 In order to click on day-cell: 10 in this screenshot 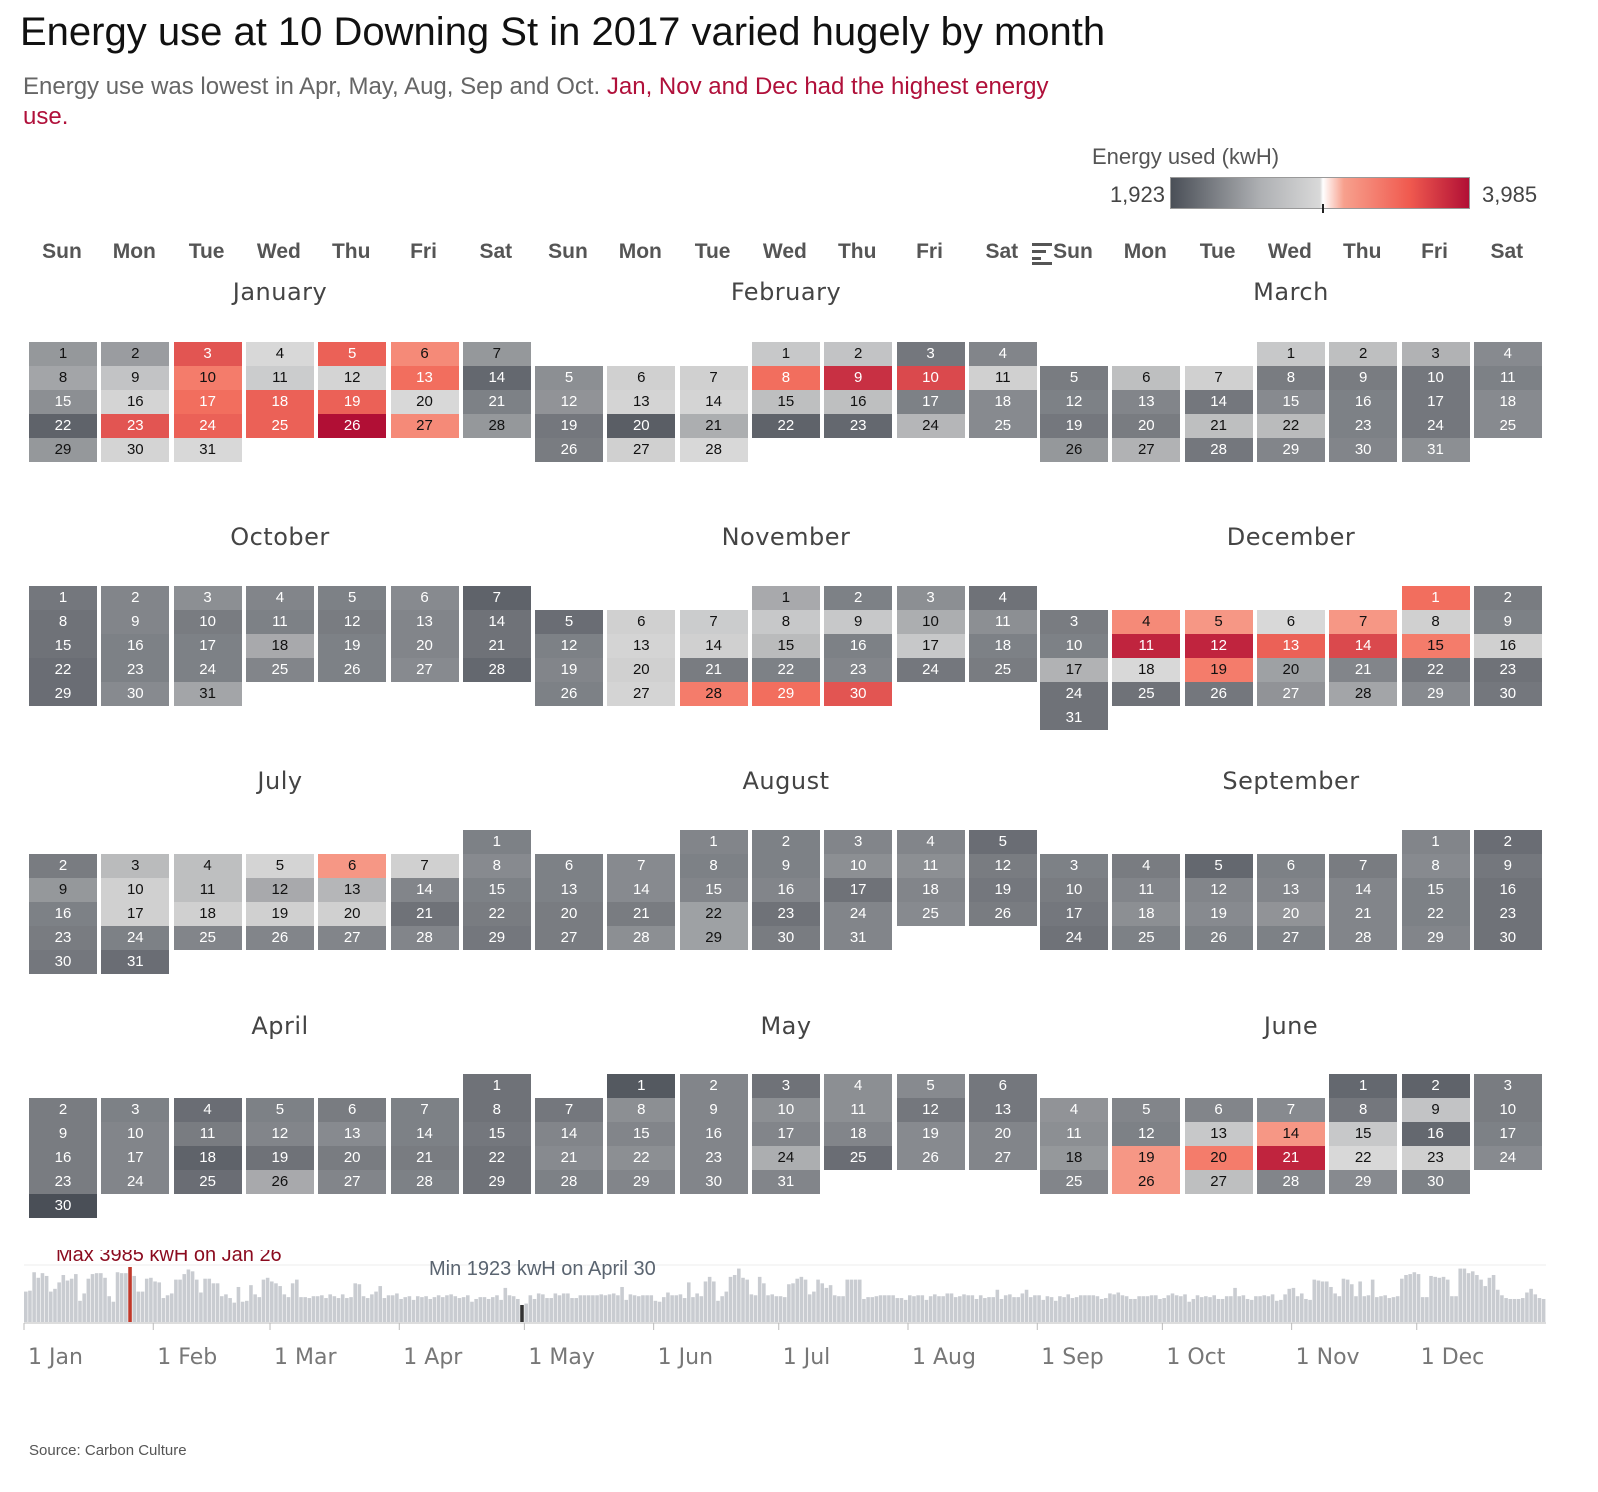, I will do `click(1074, 646)`.